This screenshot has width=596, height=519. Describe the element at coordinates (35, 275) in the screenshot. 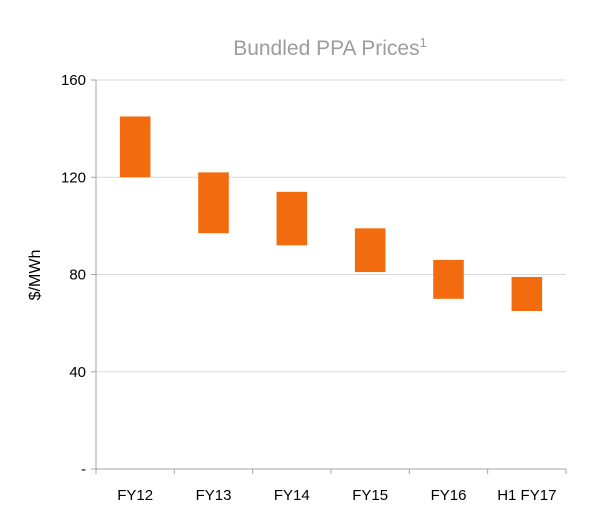

I see `y-axis-label: $/MWh` at that location.